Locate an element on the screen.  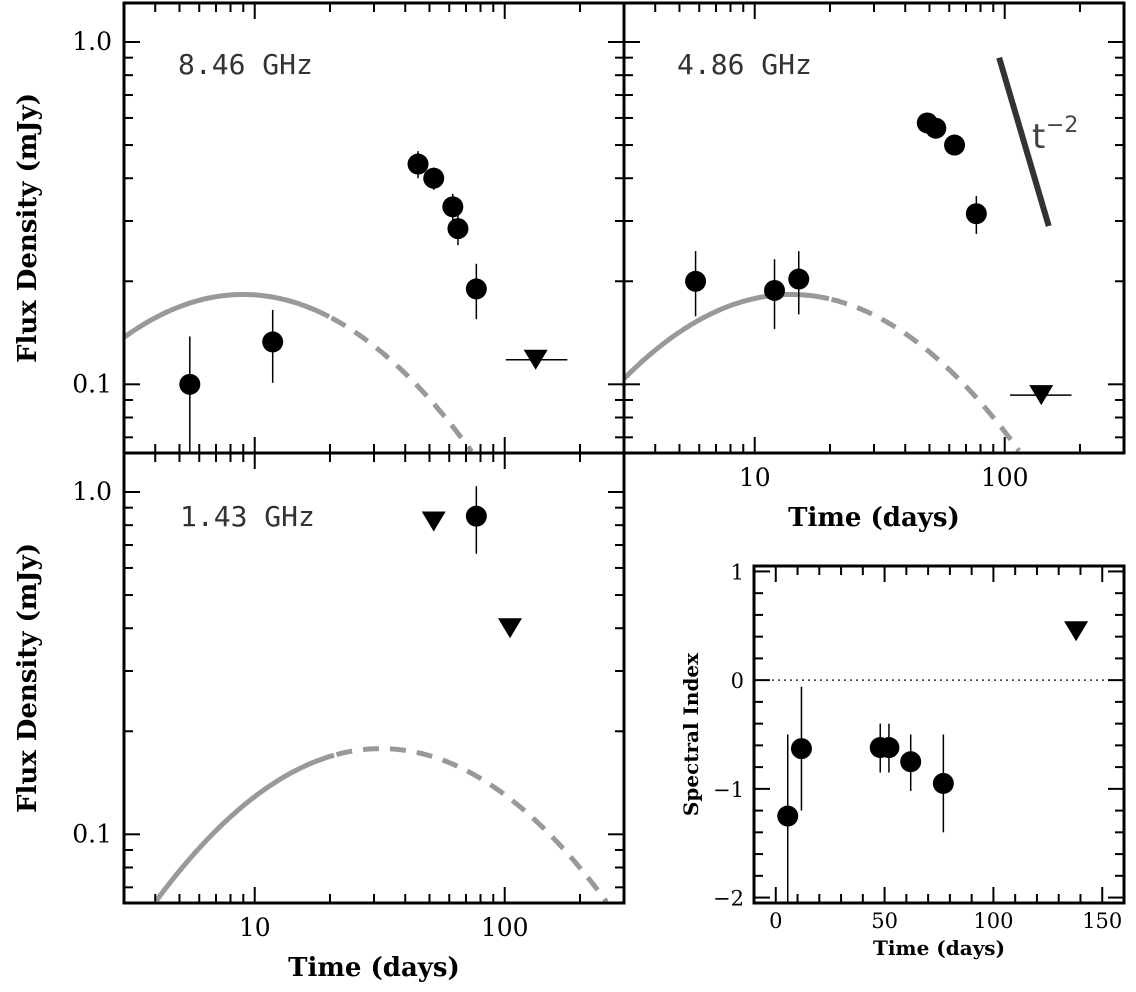
frequency-label: 1.43 GHz is located at coordinates (247, 516).